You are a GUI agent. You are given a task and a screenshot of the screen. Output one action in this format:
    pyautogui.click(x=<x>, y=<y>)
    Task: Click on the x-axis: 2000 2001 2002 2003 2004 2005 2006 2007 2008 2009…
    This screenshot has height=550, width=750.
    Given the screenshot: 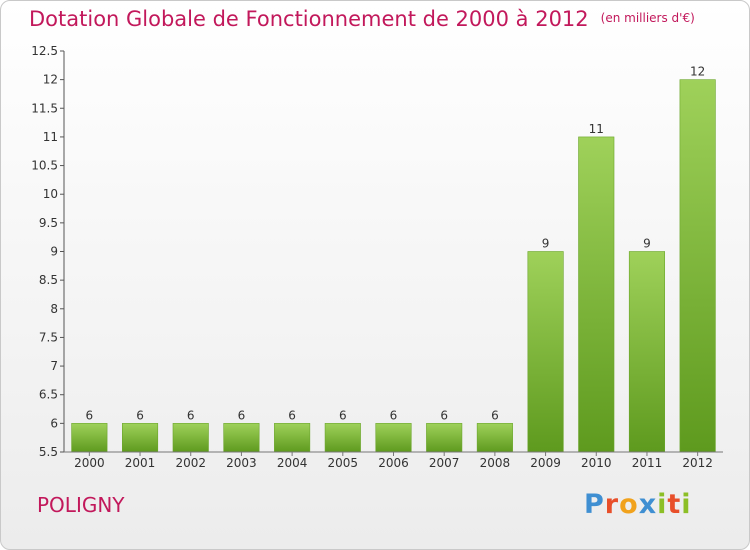 What is the action you would take?
    pyautogui.click(x=393, y=460)
    